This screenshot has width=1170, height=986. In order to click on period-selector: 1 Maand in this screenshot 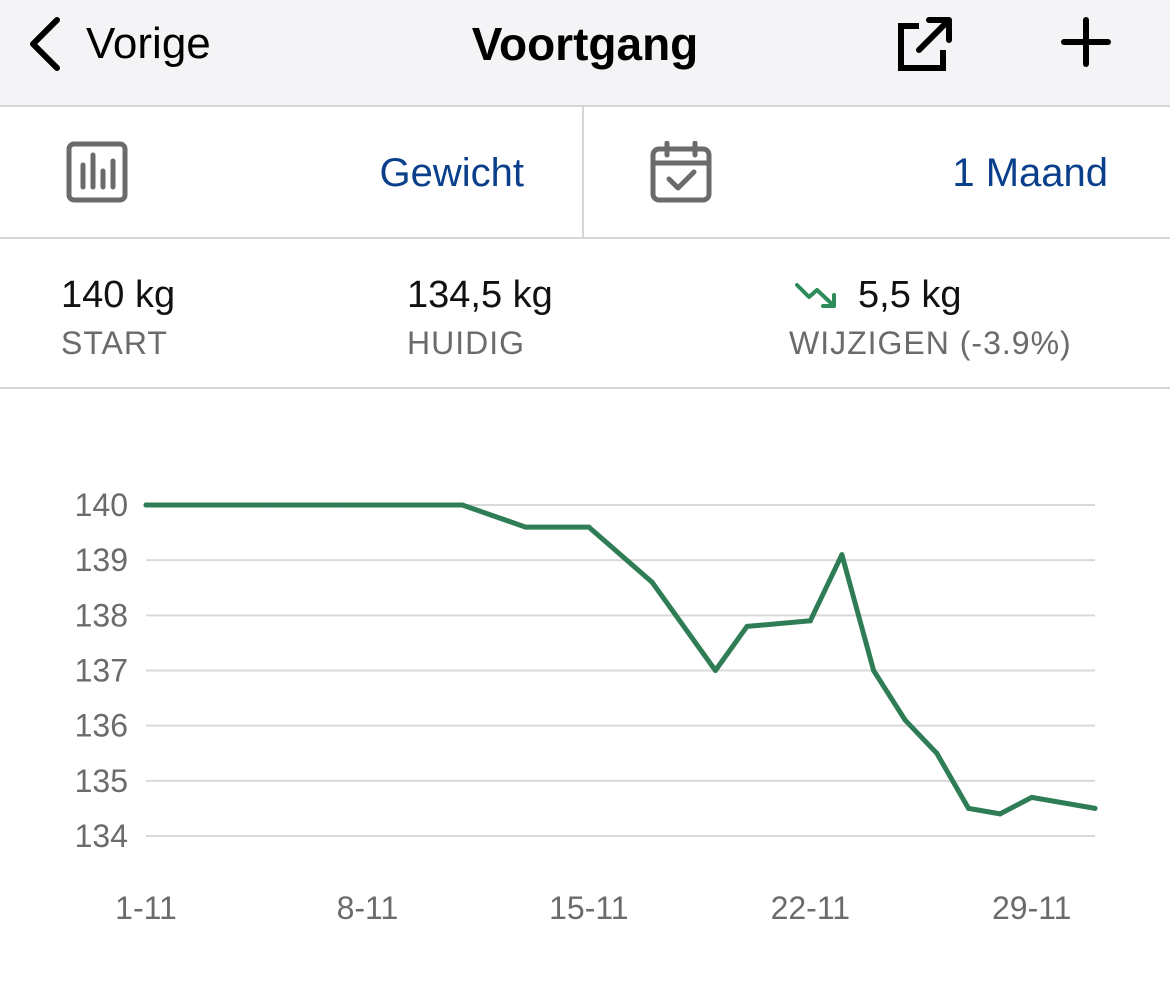, I will do `click(877, 172)`.